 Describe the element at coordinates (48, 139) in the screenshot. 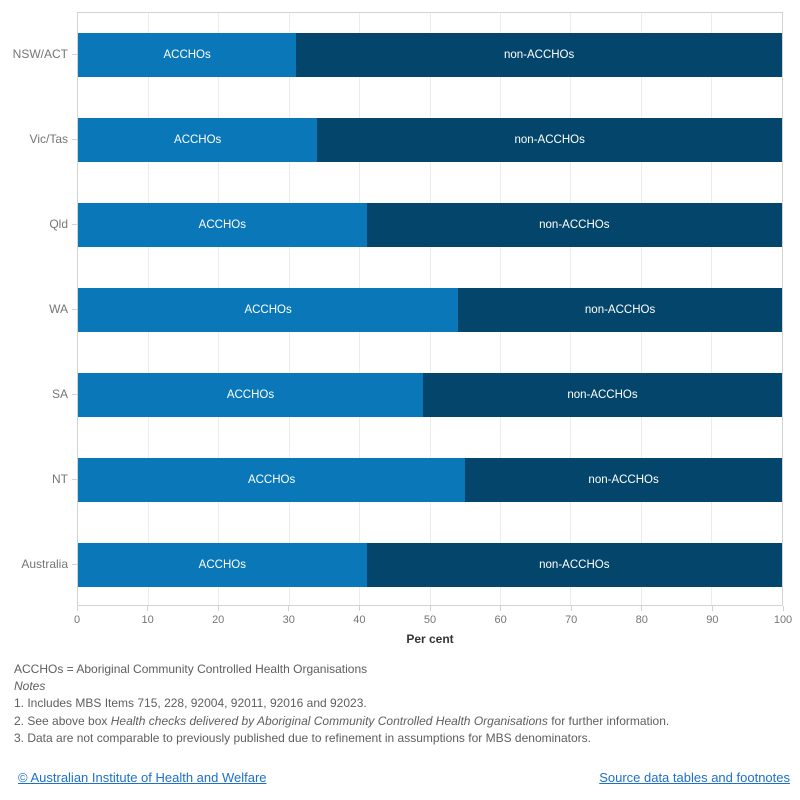

I see `y-axis-label: Vic/Tas` at that location.